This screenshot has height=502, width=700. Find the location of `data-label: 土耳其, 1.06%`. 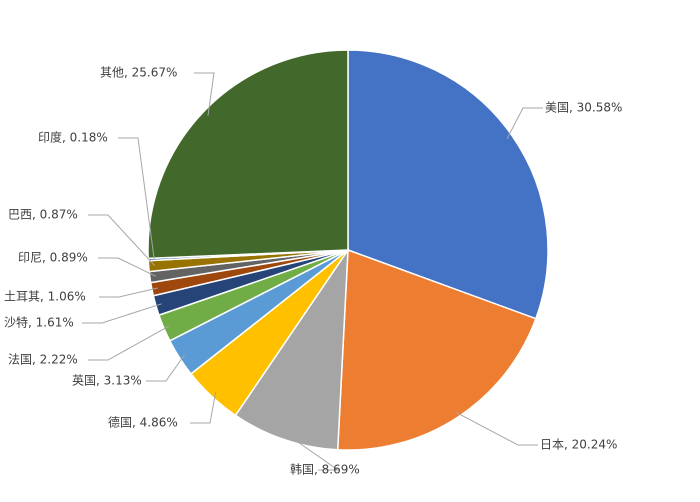

data-label: 土耳其, 1.06% is located at coordinates (45, 297).